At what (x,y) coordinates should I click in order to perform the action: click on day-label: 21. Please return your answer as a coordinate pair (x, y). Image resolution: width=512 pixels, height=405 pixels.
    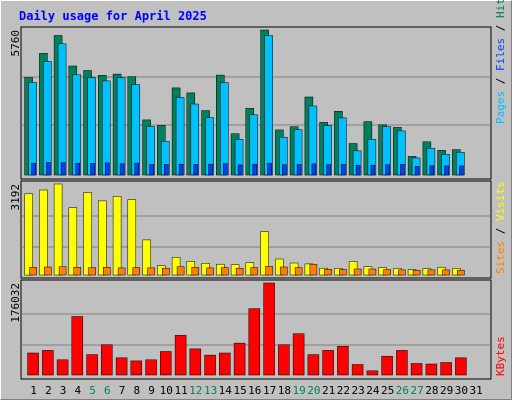
    Looking at the image, I should click on (328, 390).